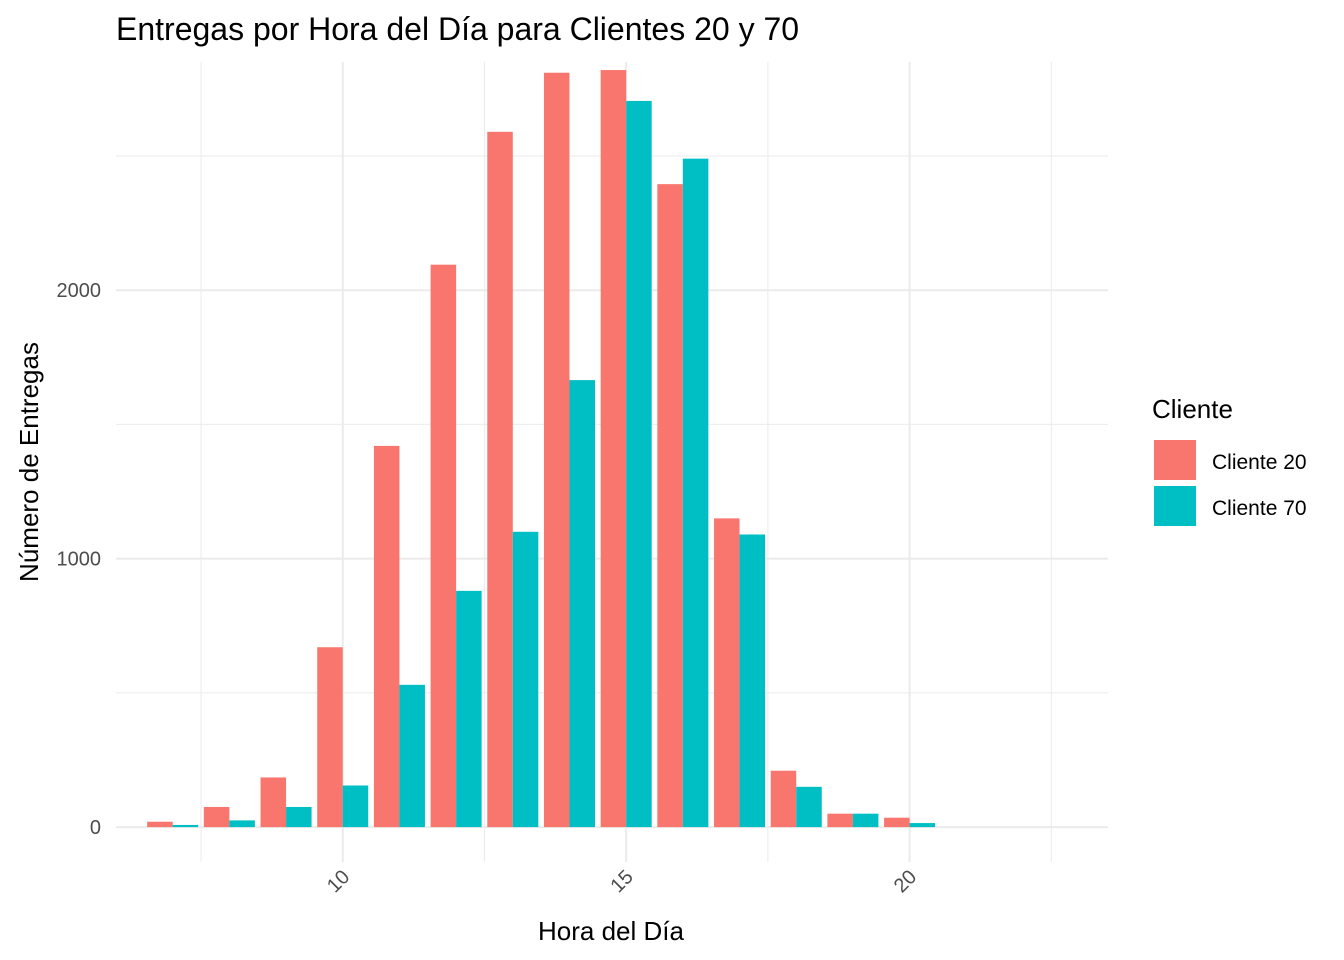 This screenshot has width=1344, height=960. I want to click on bar-cliente-70-h15, so click(639, 464).